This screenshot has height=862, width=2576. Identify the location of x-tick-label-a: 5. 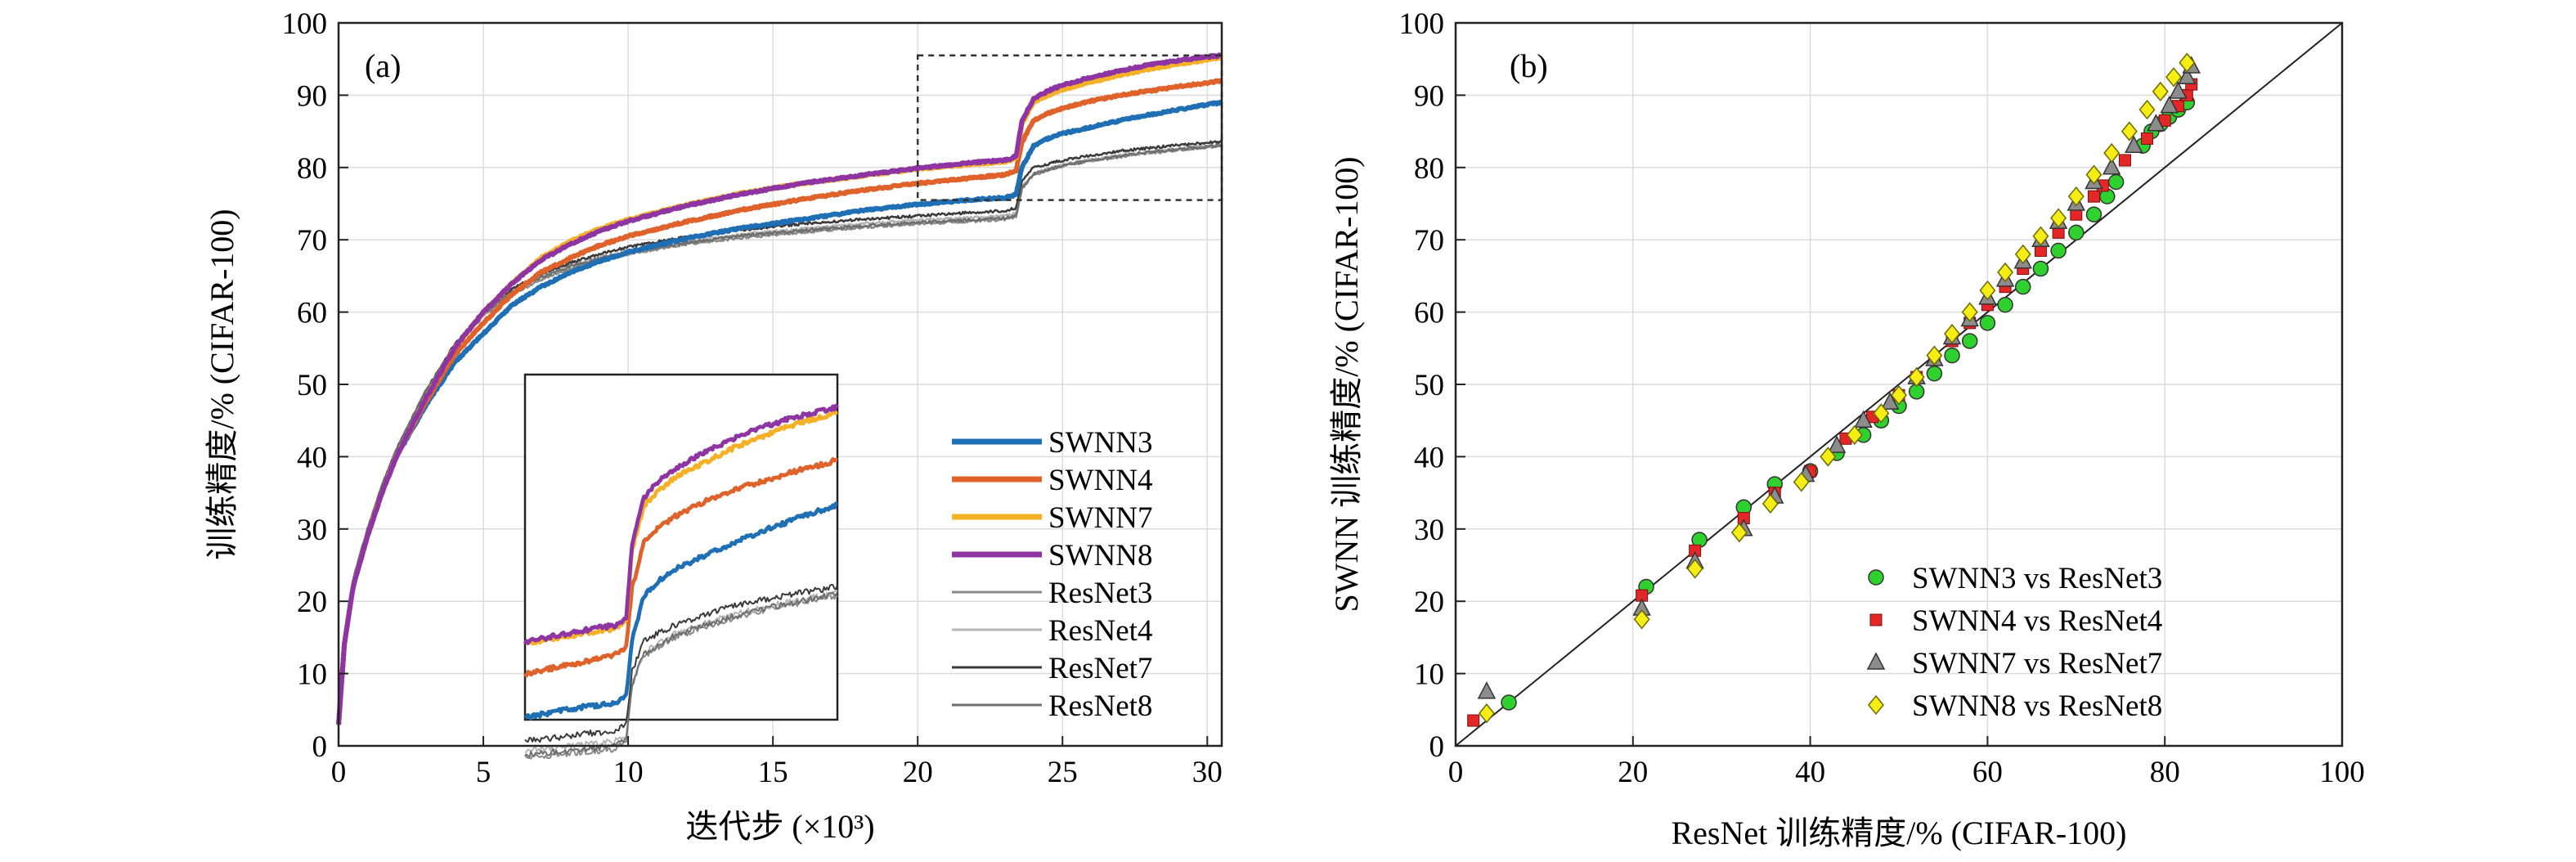
(483, 772).